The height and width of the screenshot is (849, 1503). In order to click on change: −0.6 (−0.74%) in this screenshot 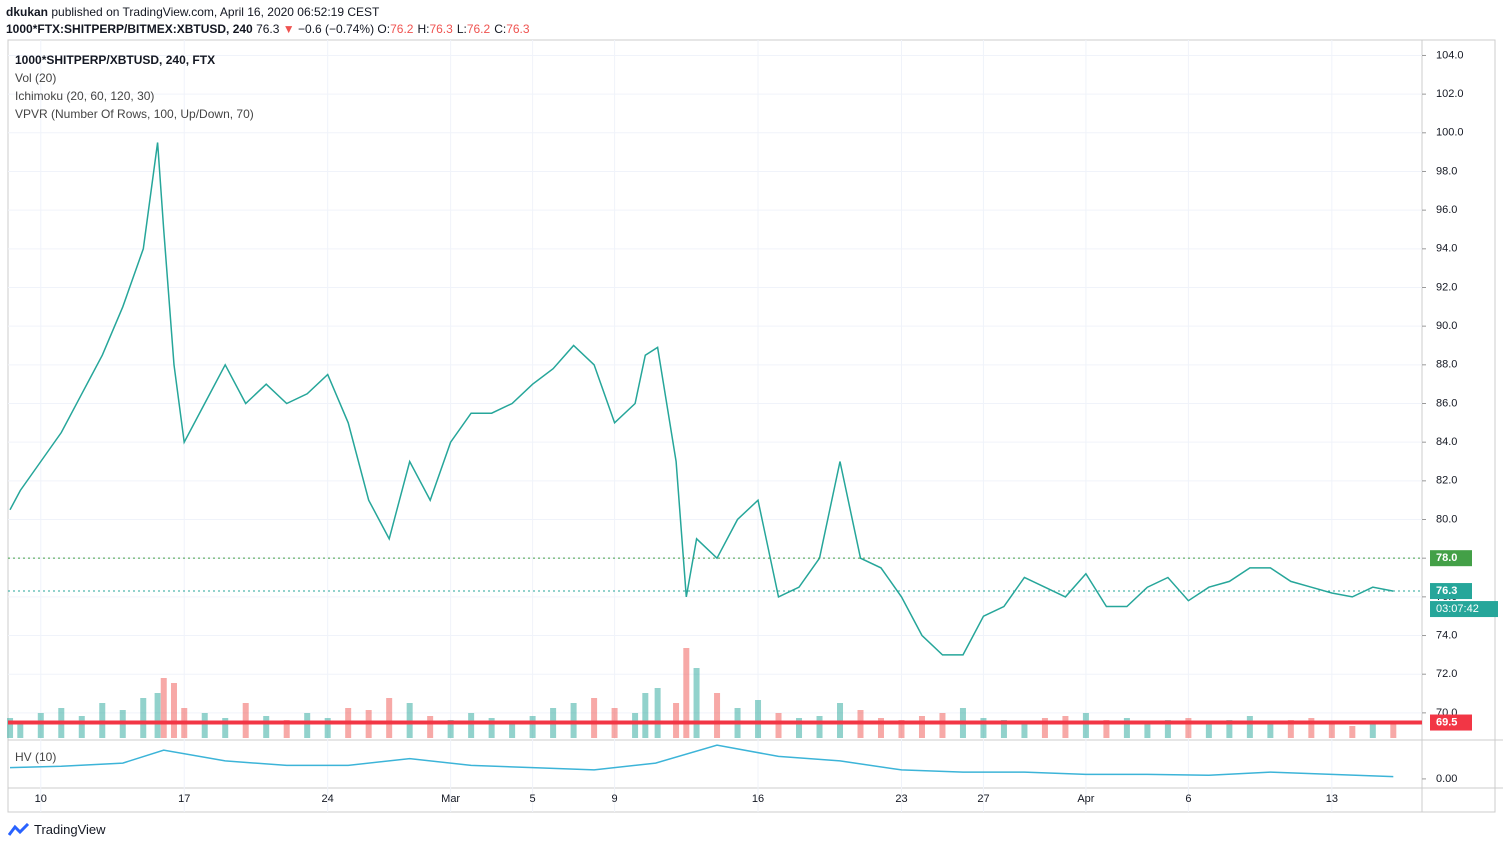, I will do `click(336, 29)`.